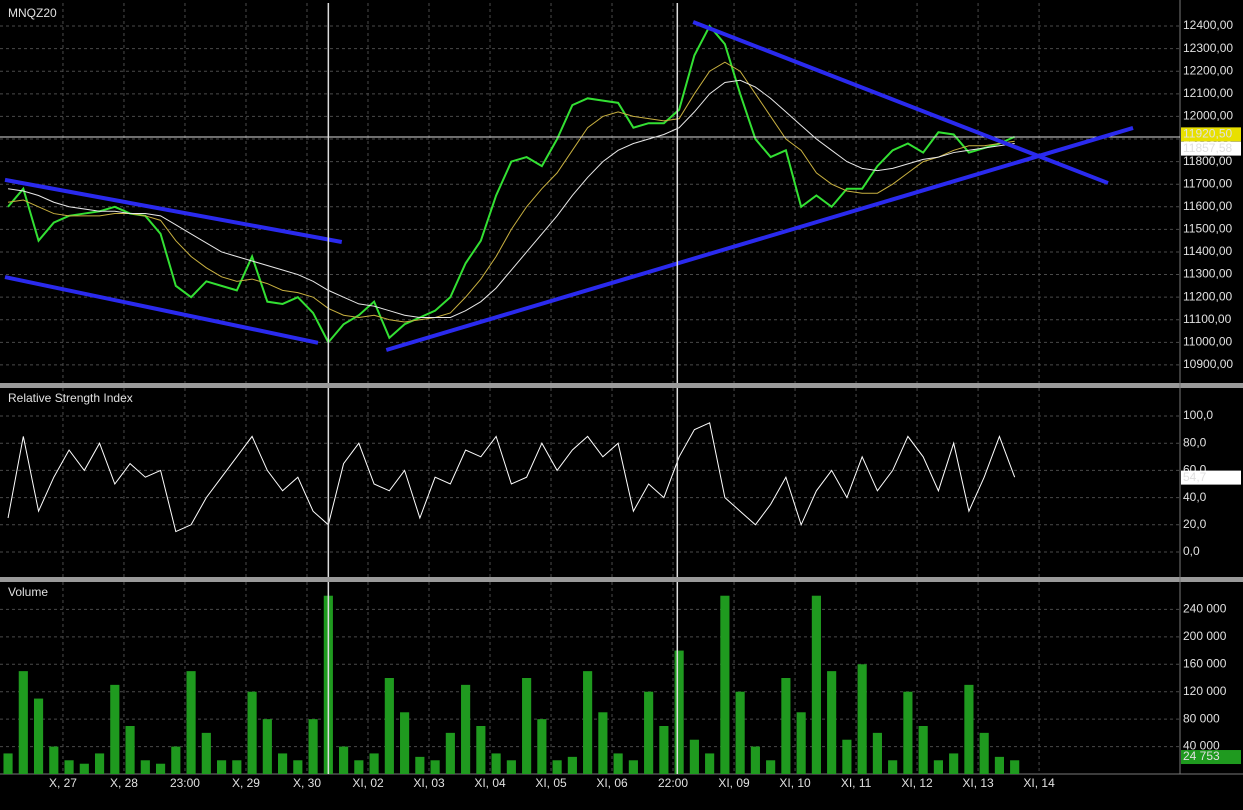 The image size is (1243, 810). I want to click on x-tick-label: XI, 13, so click(978, 783).